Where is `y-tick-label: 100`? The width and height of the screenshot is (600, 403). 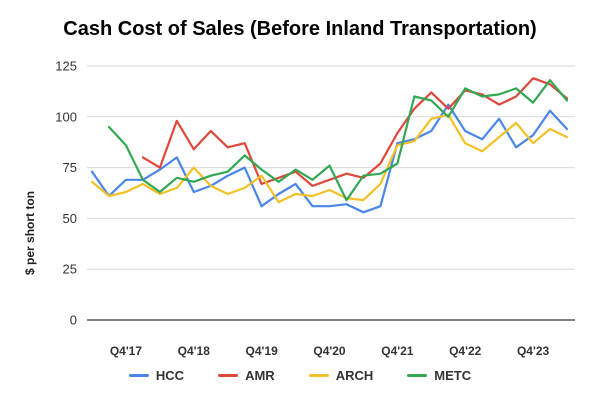 y-tick-label: 100 is located at coordinates (66, 116).